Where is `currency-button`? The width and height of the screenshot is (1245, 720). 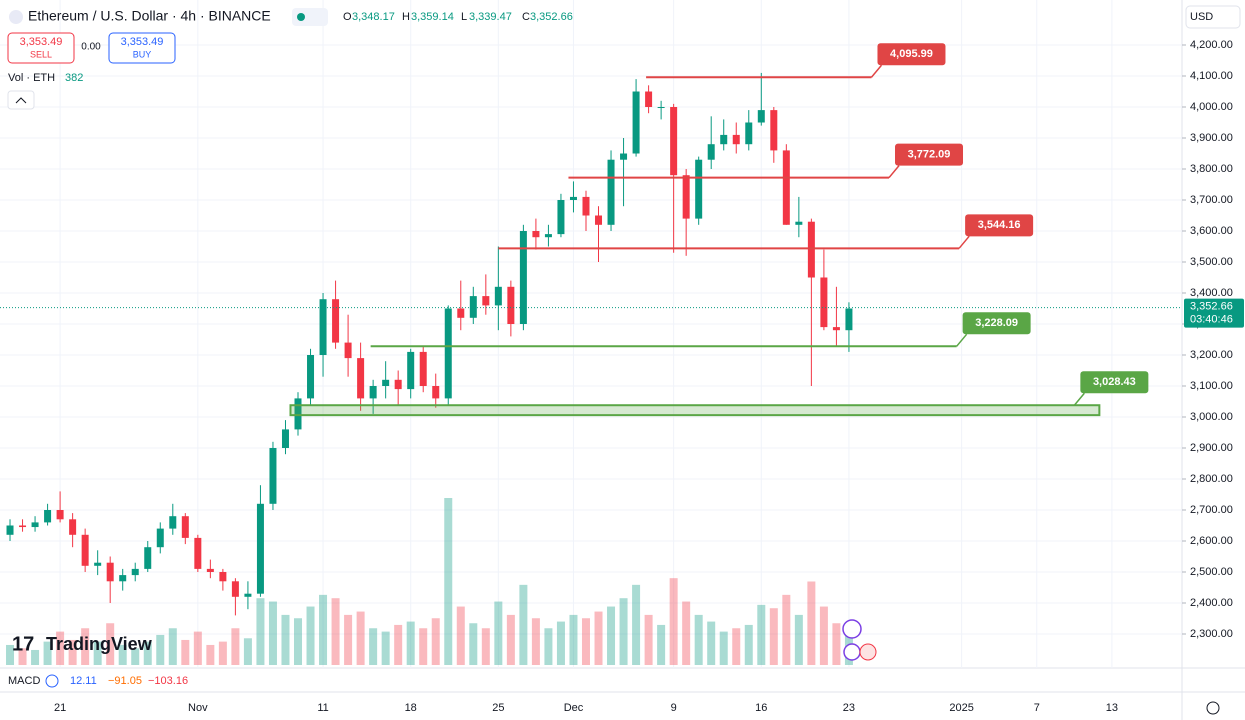 currency-button is located at coordinates (1213, 17).